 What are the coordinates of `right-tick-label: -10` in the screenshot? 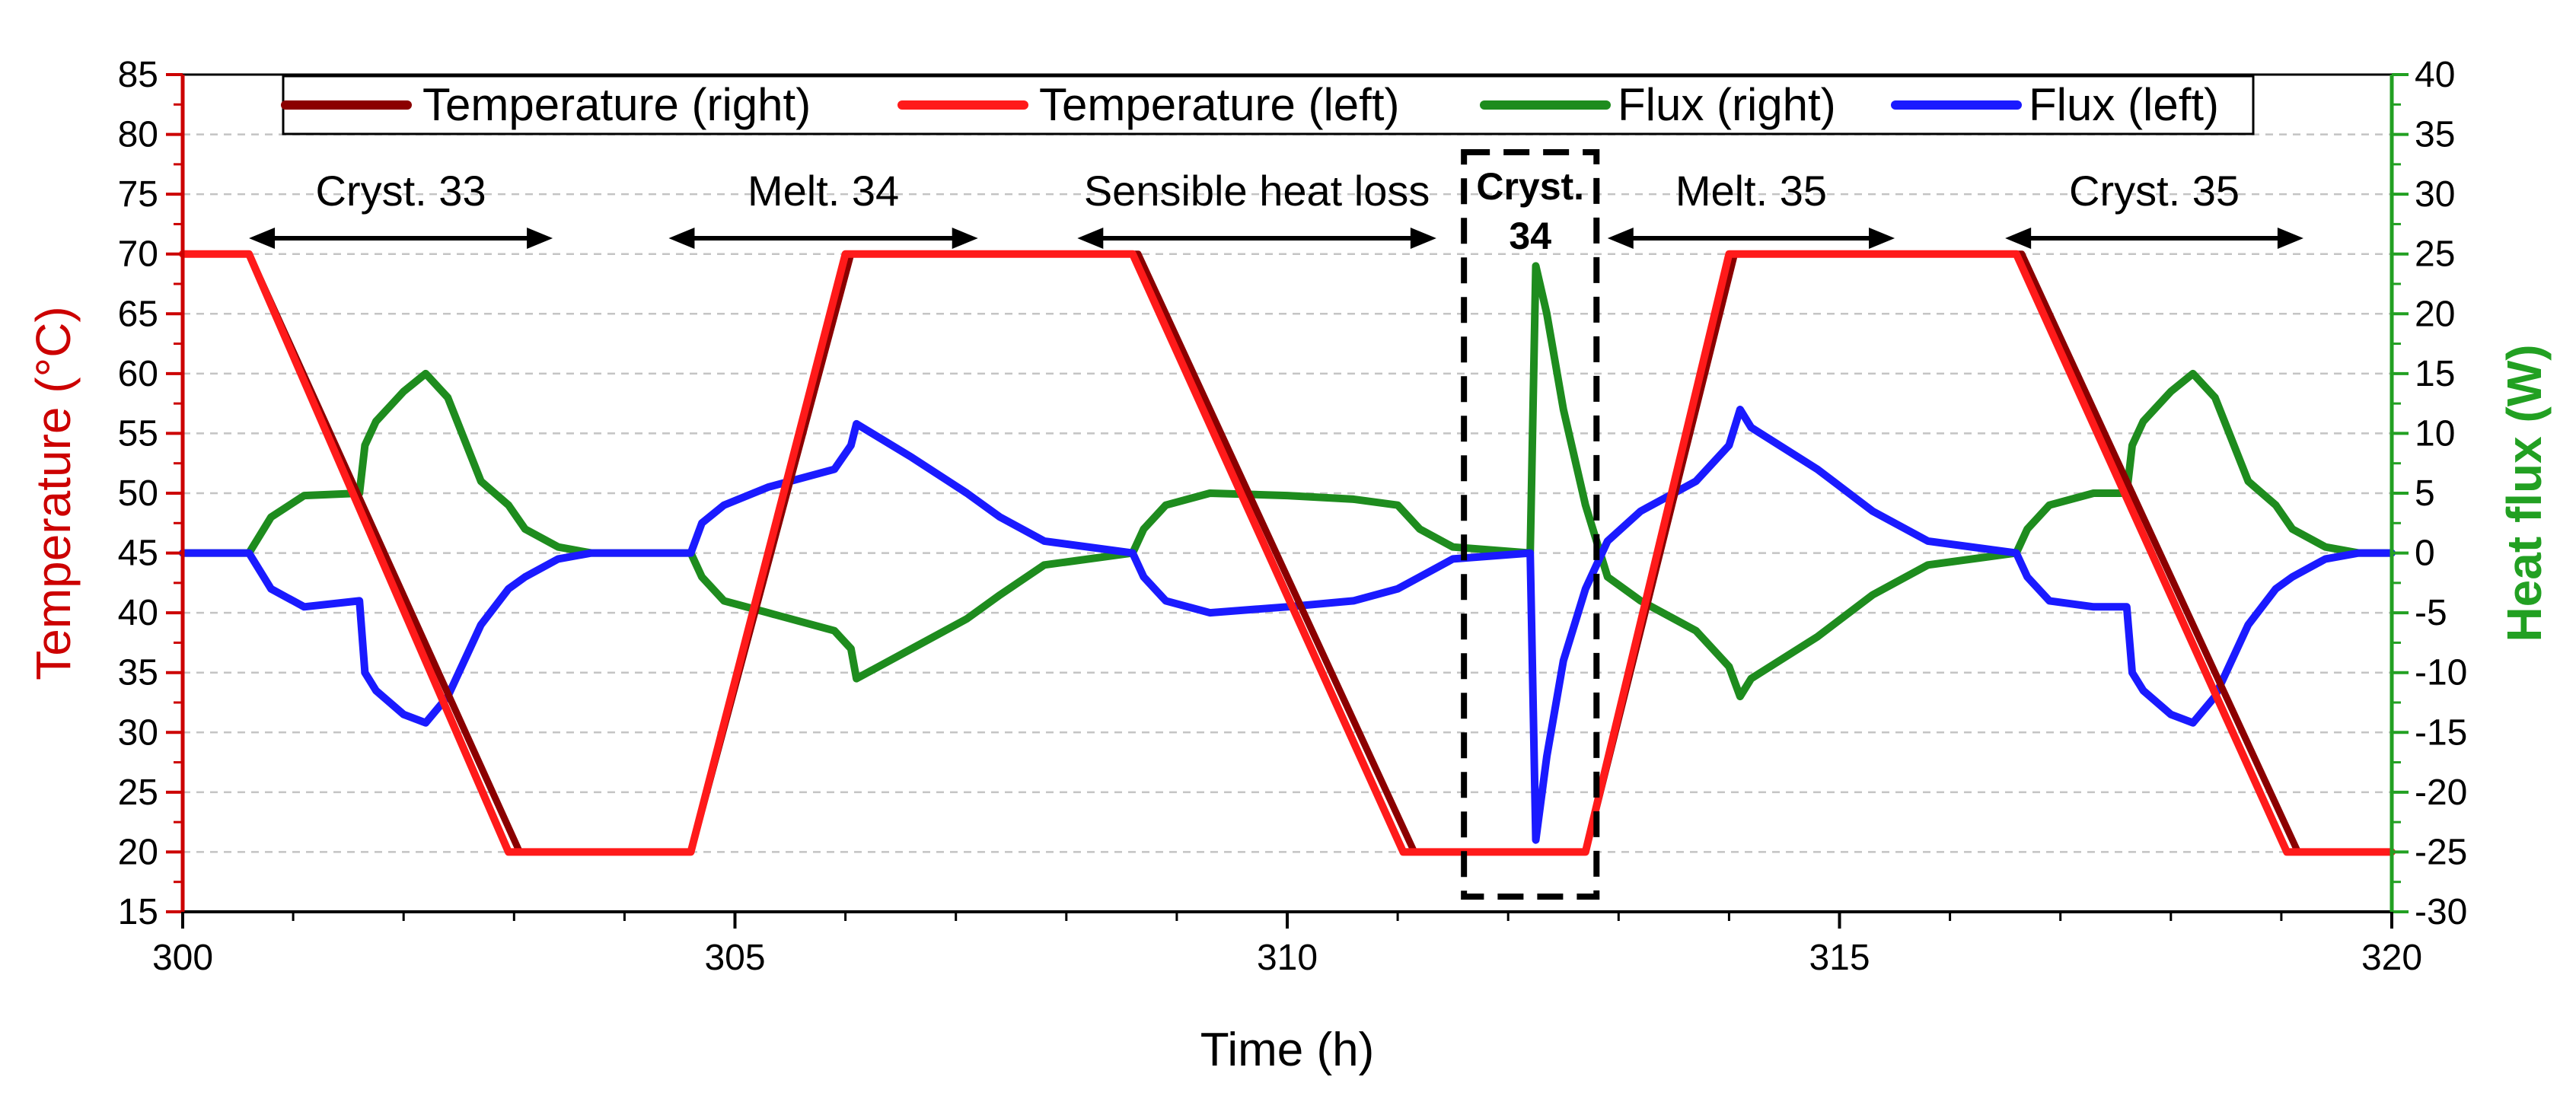 It's located at (2441, 673).